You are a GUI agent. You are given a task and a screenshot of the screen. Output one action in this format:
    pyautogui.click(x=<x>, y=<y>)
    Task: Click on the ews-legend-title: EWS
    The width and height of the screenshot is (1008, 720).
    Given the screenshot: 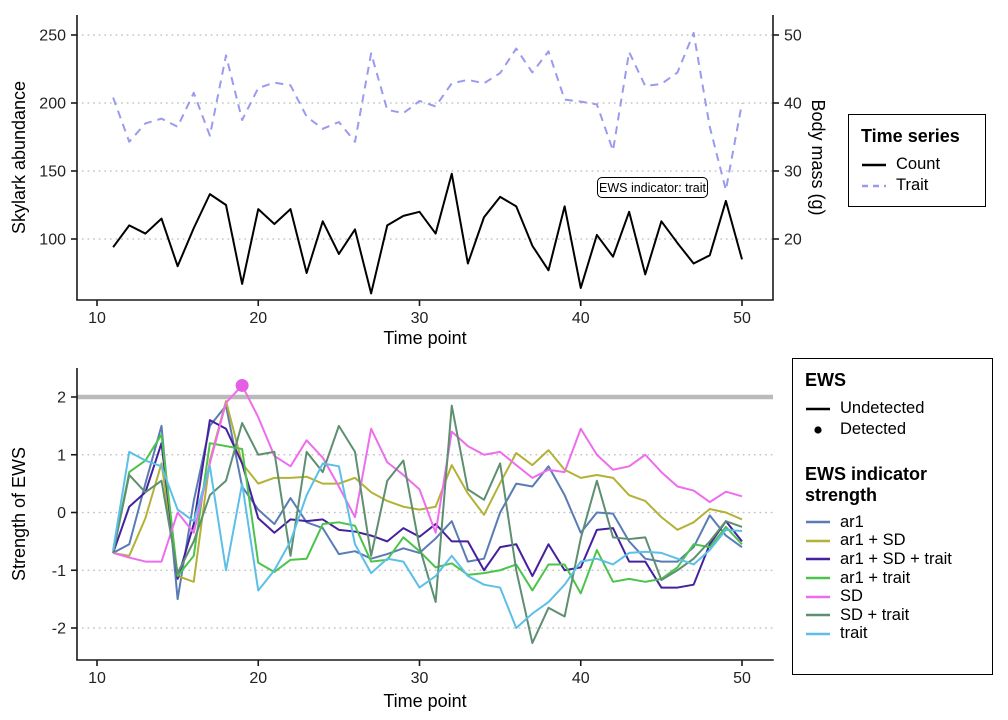 What is the action you would take?
    pyautogui.click(x=826, y=380)
    